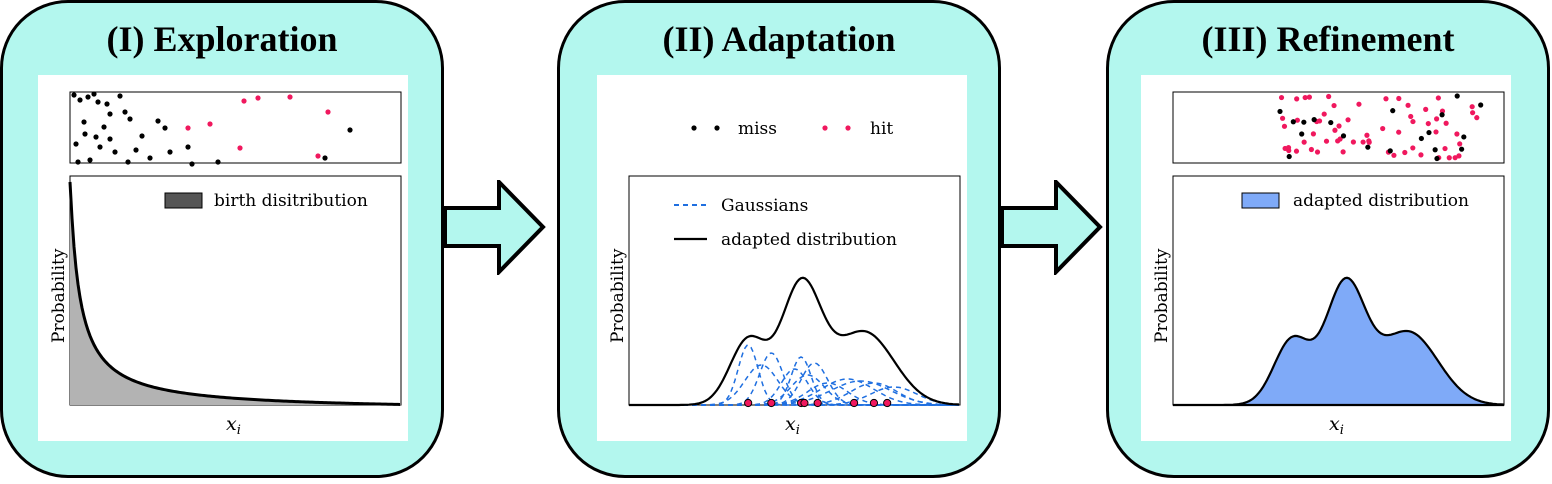 The width and height of the screenshot is (1552, 484). Describe the element at coordinates (235, 293) in the screenshot. I see `birth-distribution-area` at that location.